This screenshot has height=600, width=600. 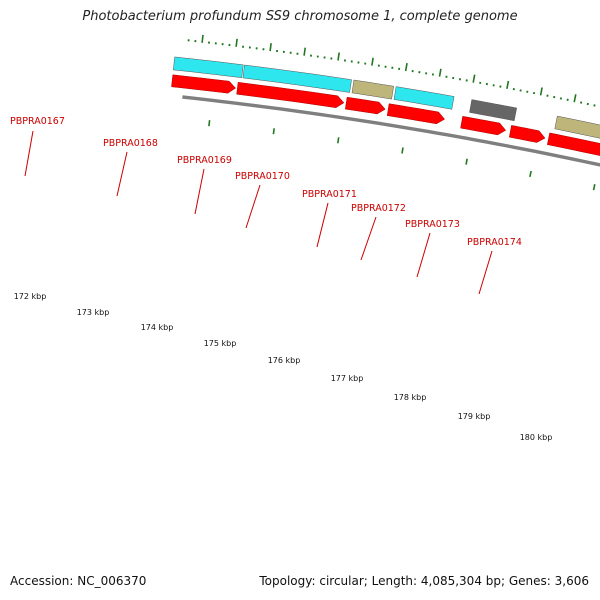 What do you see at coordinates (432, 224) in the screenshot?
I see `gene-label: PBPRA0173` at bounding box center [432, 224].